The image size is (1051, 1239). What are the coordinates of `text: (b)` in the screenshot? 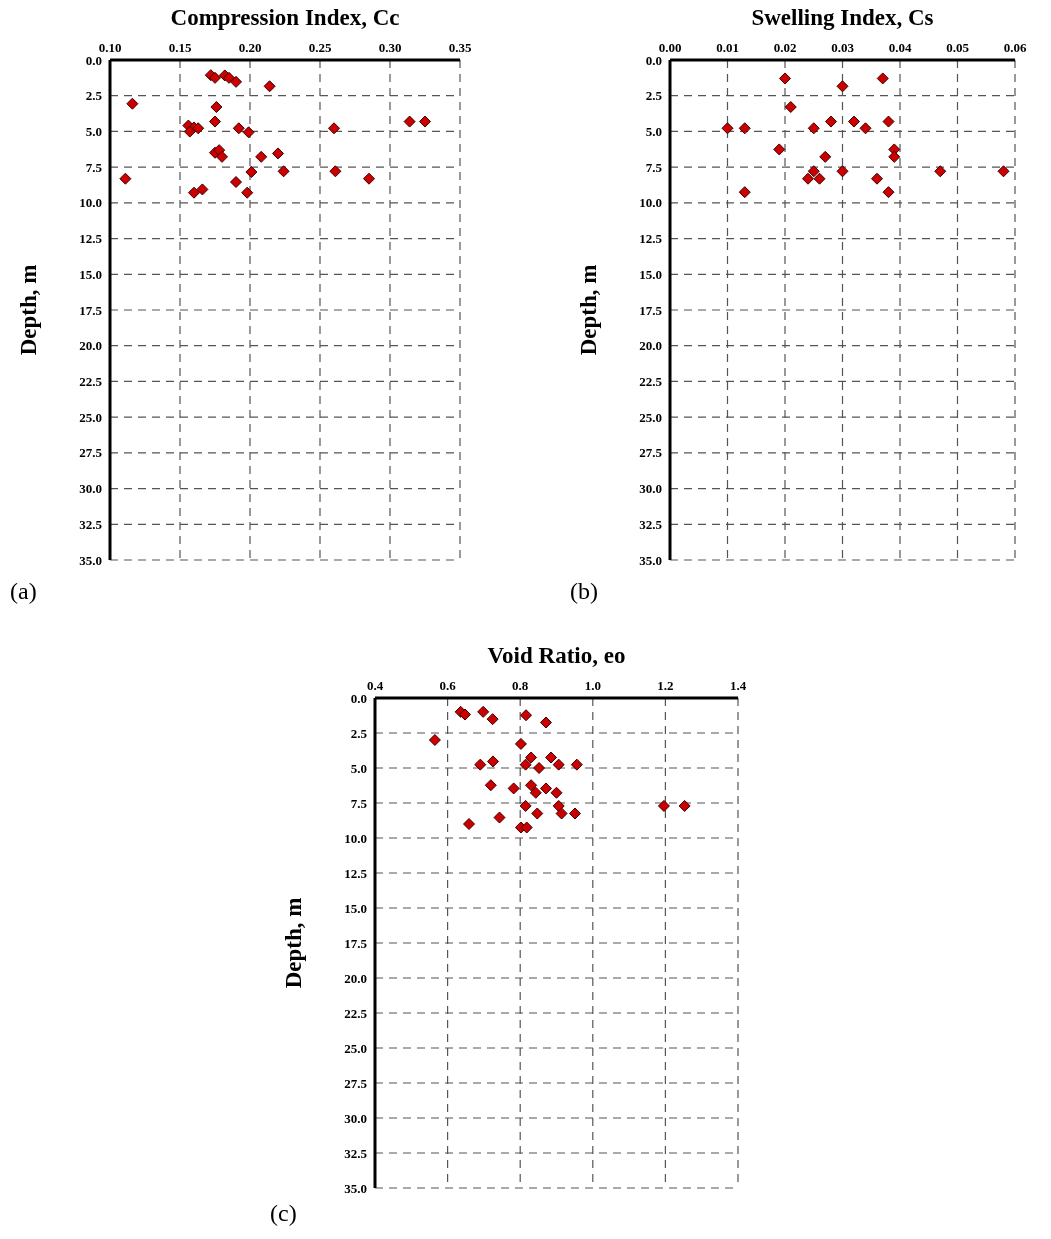 It's located at (584, 591).